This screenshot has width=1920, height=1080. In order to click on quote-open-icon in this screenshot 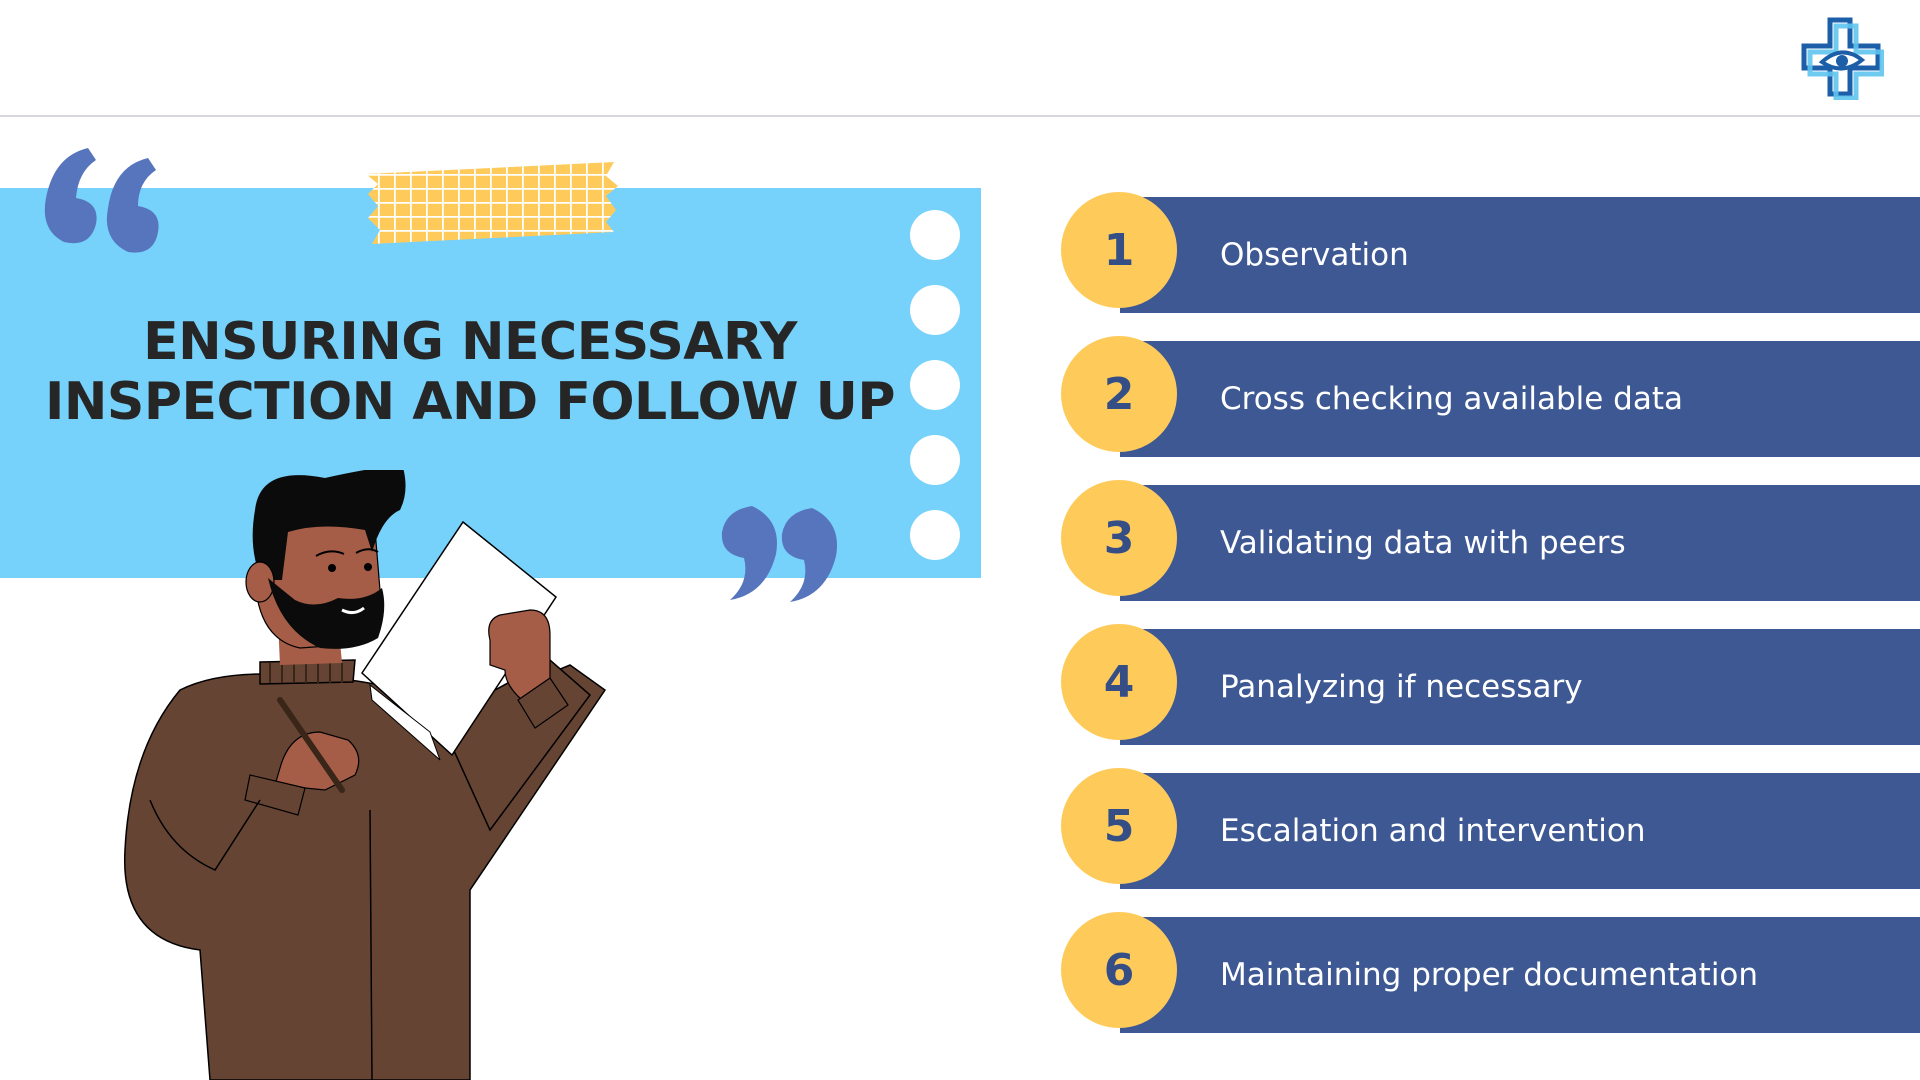, I will do `click(101, 200)`.